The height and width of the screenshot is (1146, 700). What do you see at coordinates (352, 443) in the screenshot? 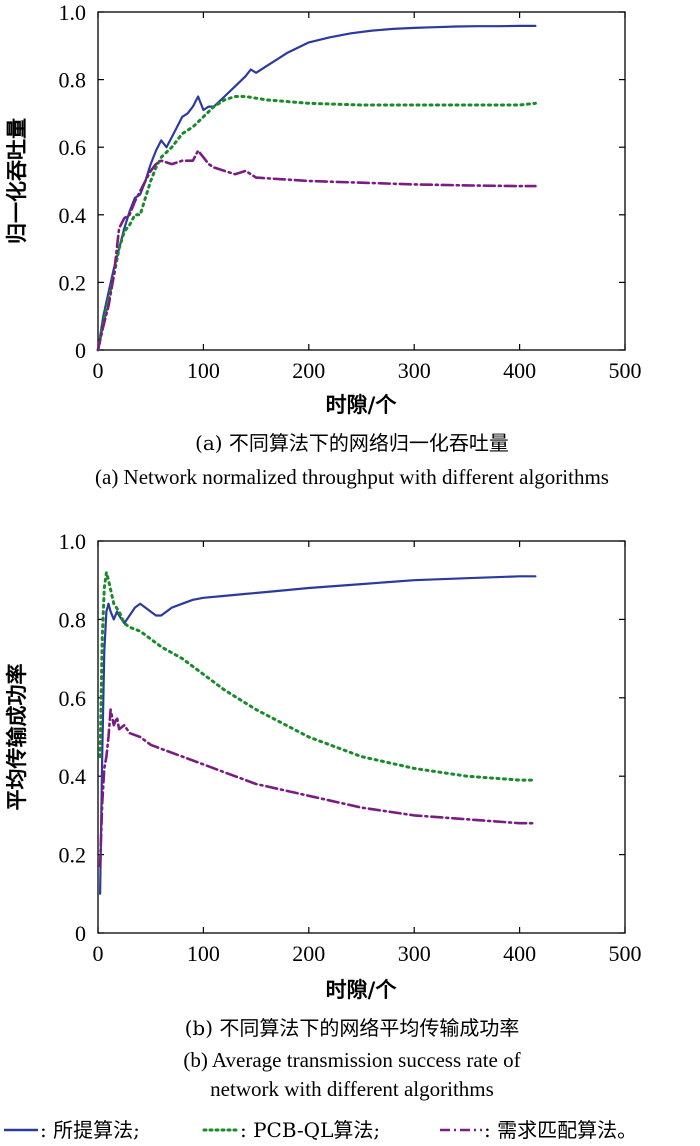
I see `caption-zh-a: (a) 不同算法下的网络归一化吞吐量` at bounding box center [352, 443].